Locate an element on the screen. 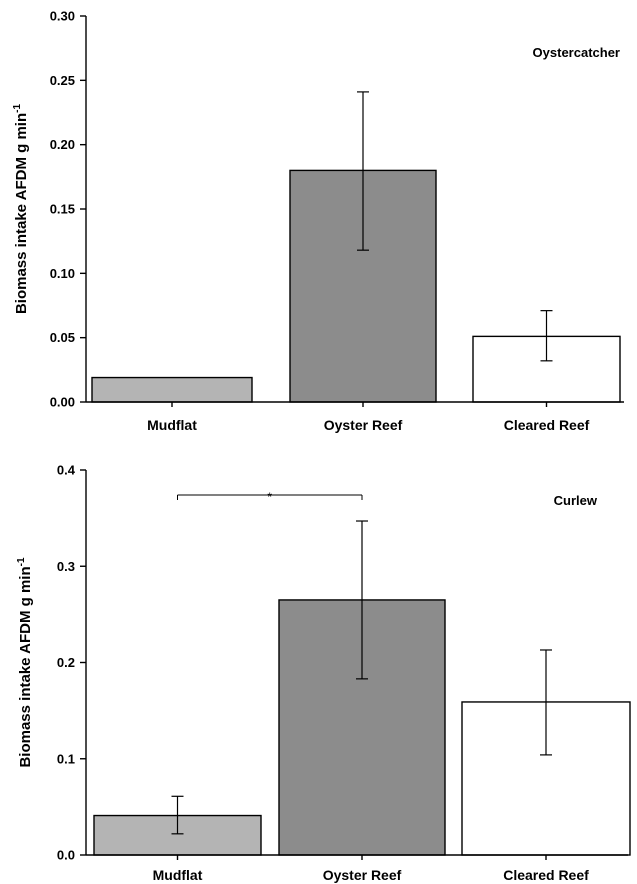 This screenshot has width=637, height=884. panel-annotation: Curlew is located at coordinates (576, 500).